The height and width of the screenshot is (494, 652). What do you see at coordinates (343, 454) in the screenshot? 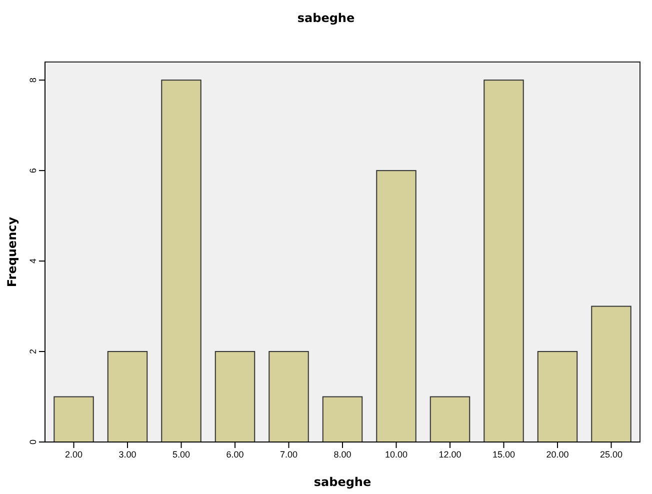
I see `x-tick-label: 8.00` at bounding box center [343, 454].